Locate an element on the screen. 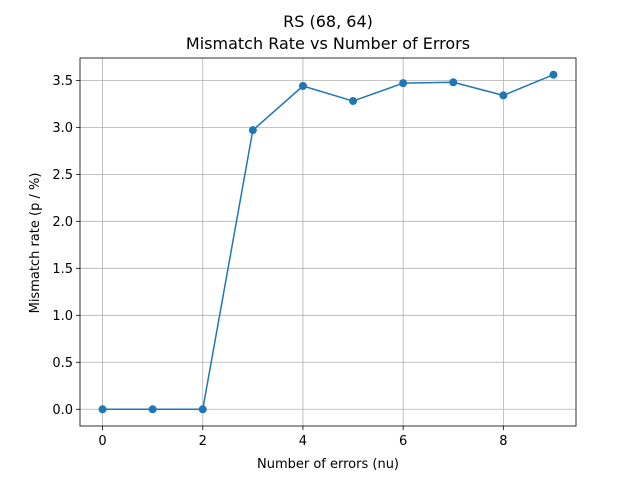 The width and height of the screenshot is (640, 480). y-tick-label: 0.0 is located at coordinates (62, 410).